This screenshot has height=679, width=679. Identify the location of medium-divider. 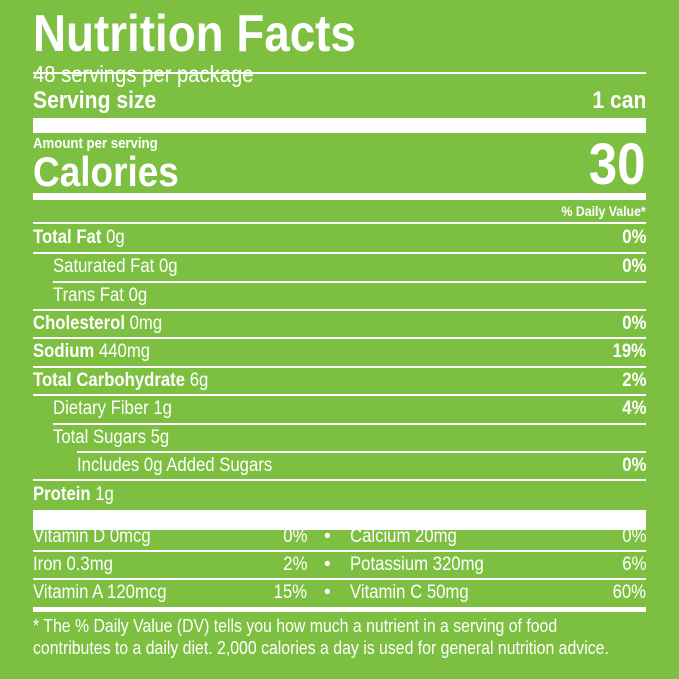
(339, 196).